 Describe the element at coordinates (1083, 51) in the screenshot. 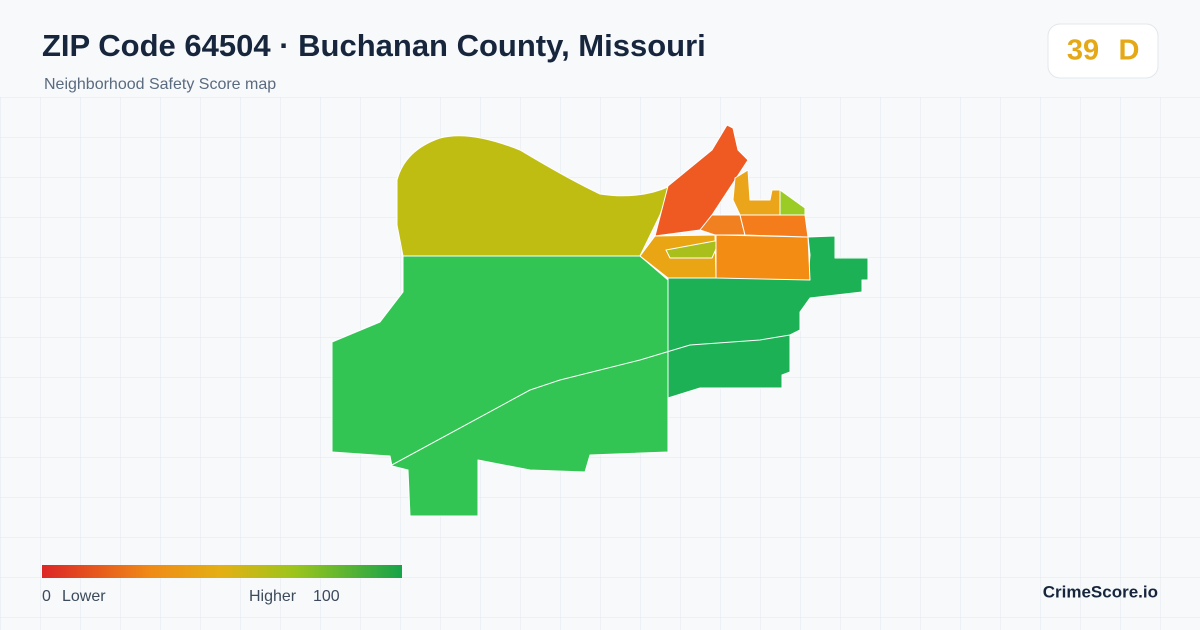

I see `score-value: 39` at that location.